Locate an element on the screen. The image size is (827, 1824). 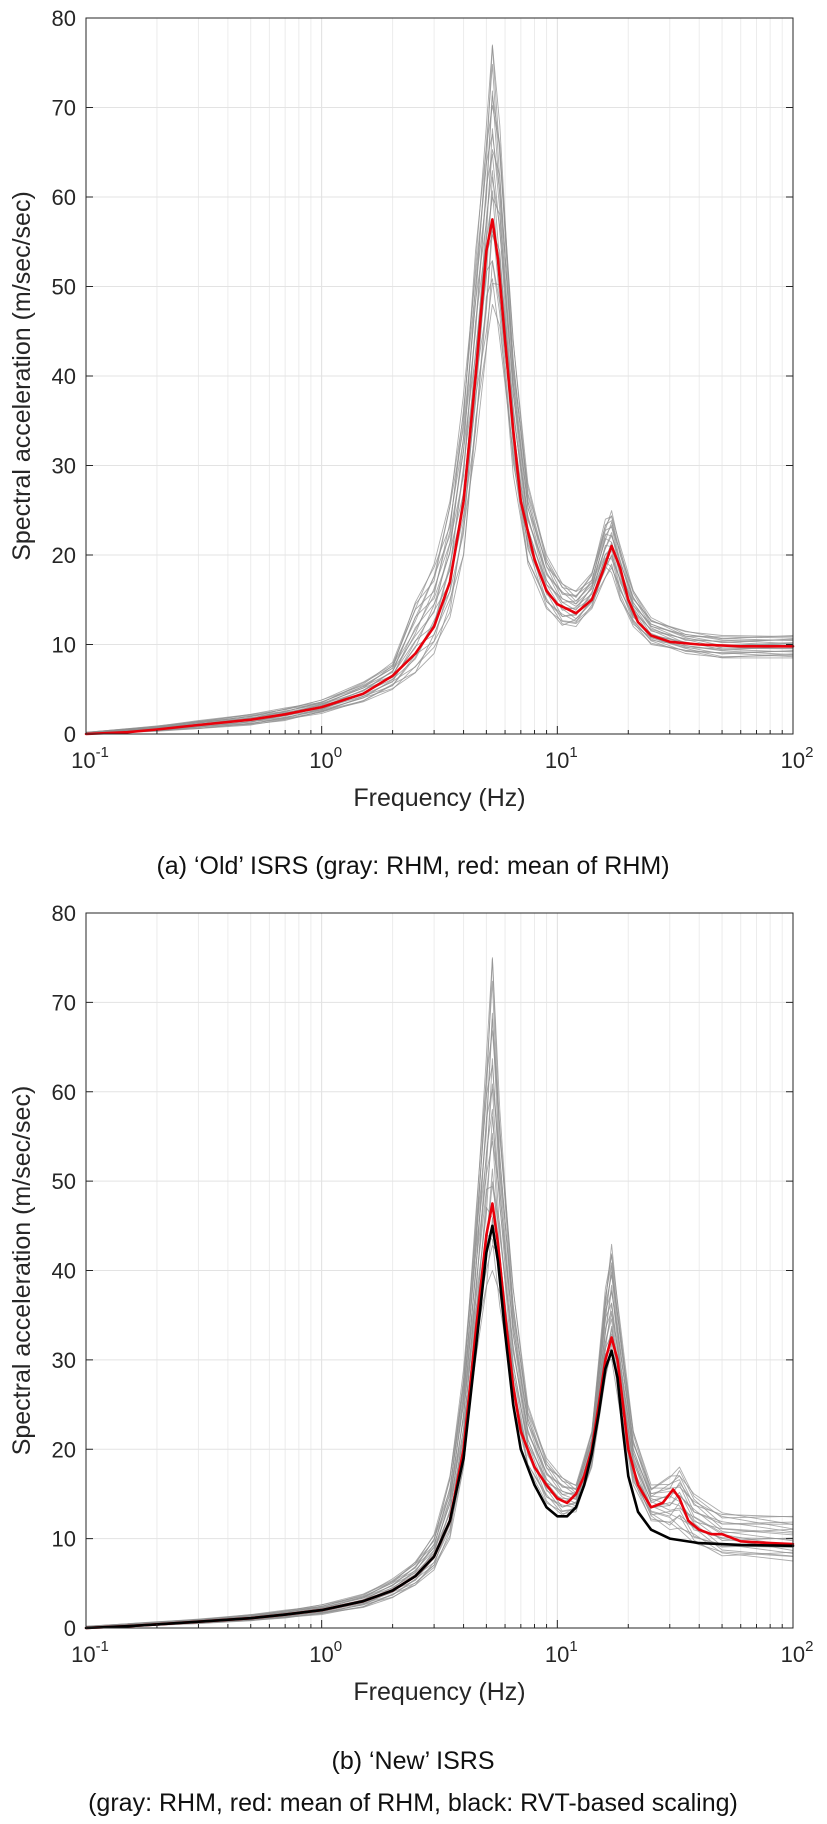
caption-b-line1: (b) ‘New’ ISRS is located at coordinates (413, 1761).